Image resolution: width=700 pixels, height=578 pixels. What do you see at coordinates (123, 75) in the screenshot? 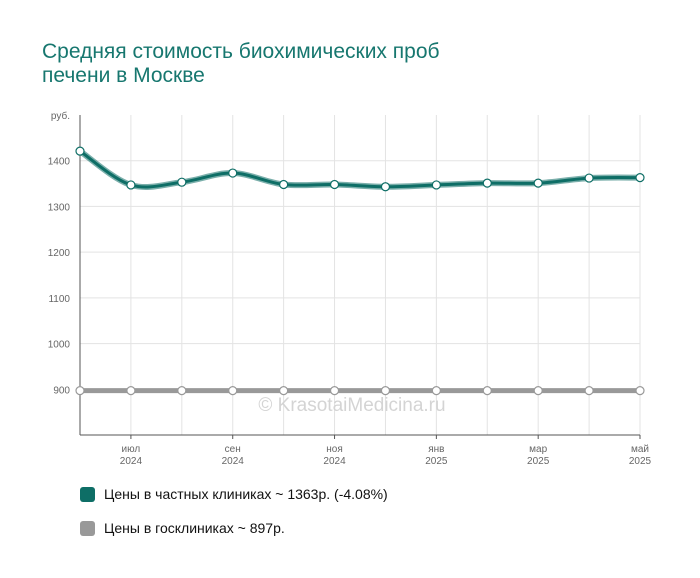
I see `chart-title-line-2: печени в Москве` at bounding box center [123, 75].